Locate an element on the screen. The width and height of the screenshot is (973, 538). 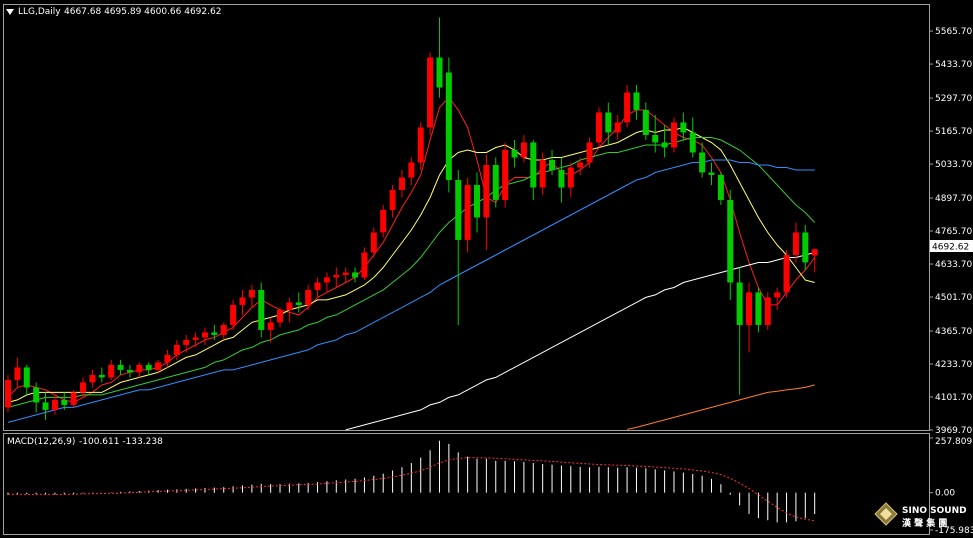
current-price-tag-text: 4692.62 is located at coordinates (950, 248).